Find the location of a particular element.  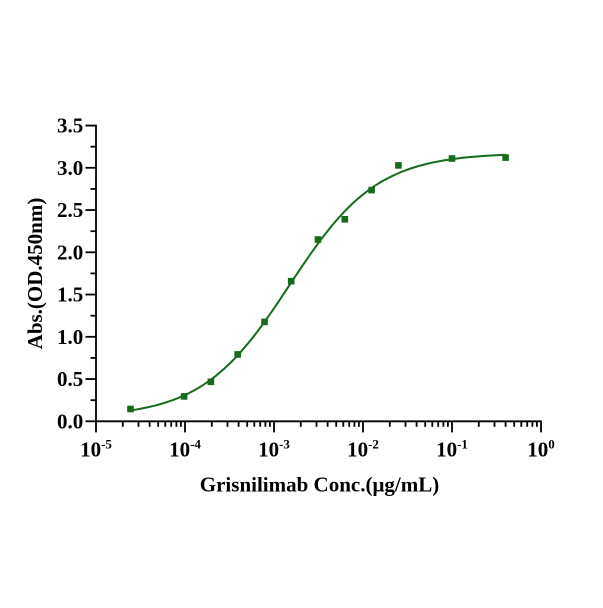

svg-text: 3.5 is located at coordinates (70, 126).